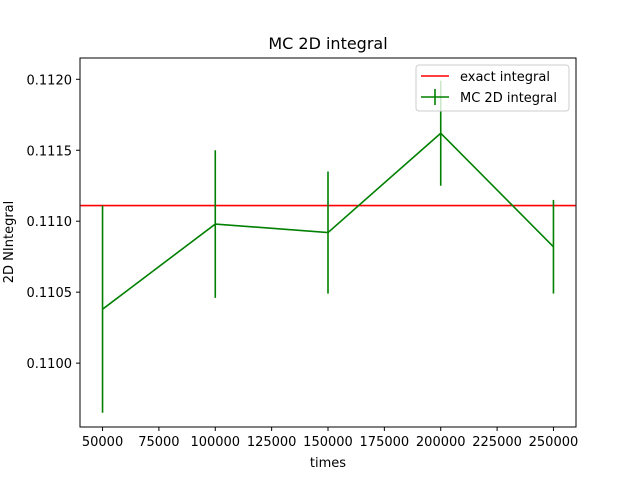 The height and width of the screenshot is (480, 640). I want to click on x-tick-label: 75000, so click(158, 442).